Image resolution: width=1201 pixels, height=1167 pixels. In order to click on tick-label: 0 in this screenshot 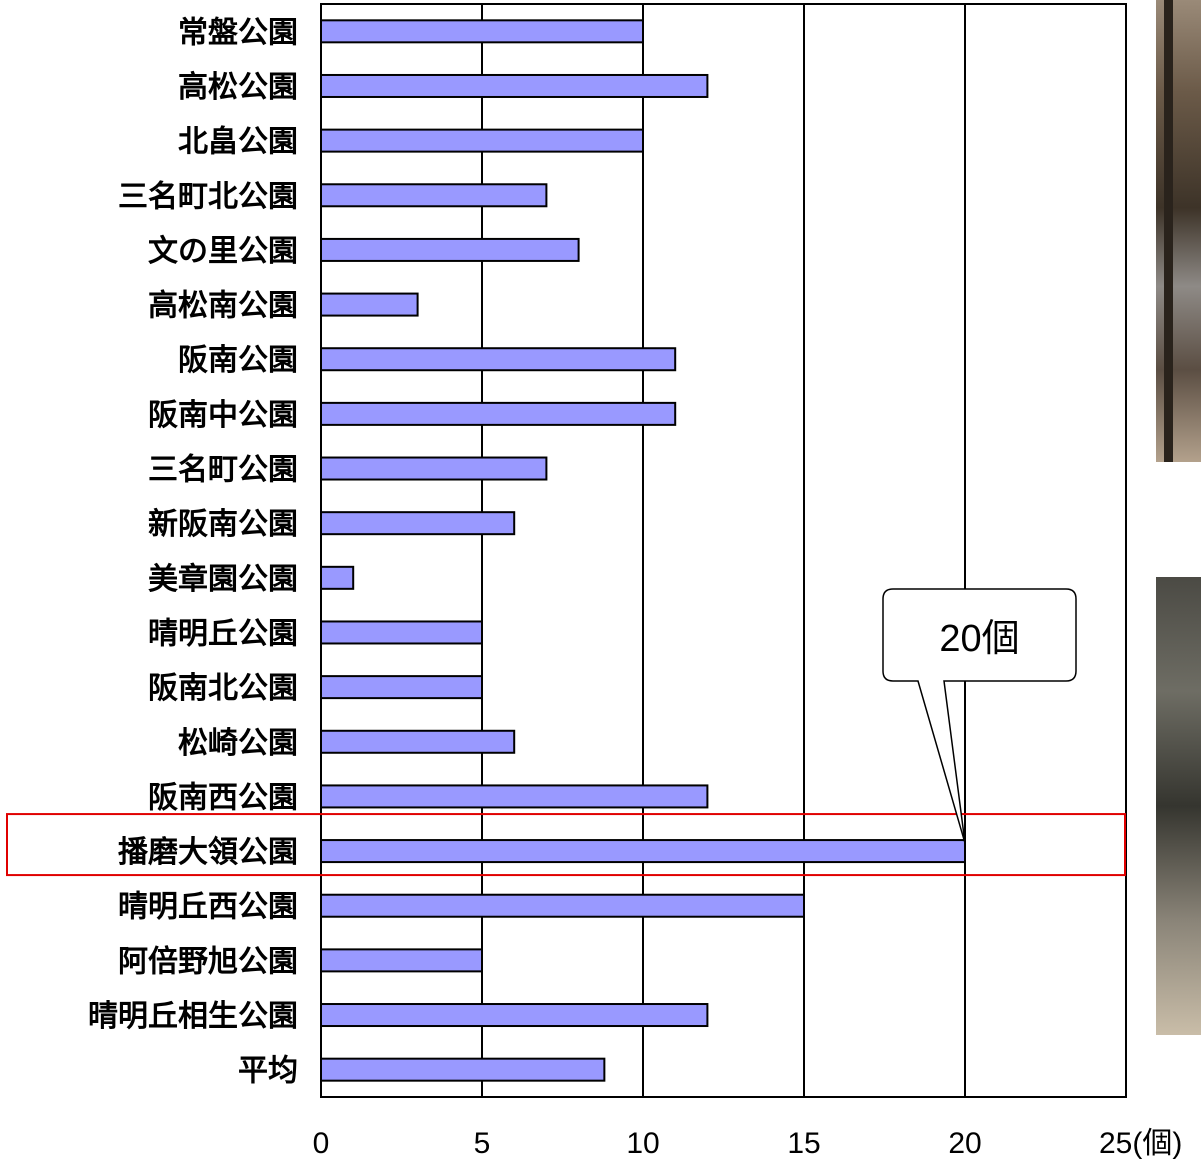, I will do `click(321, 1143)`.